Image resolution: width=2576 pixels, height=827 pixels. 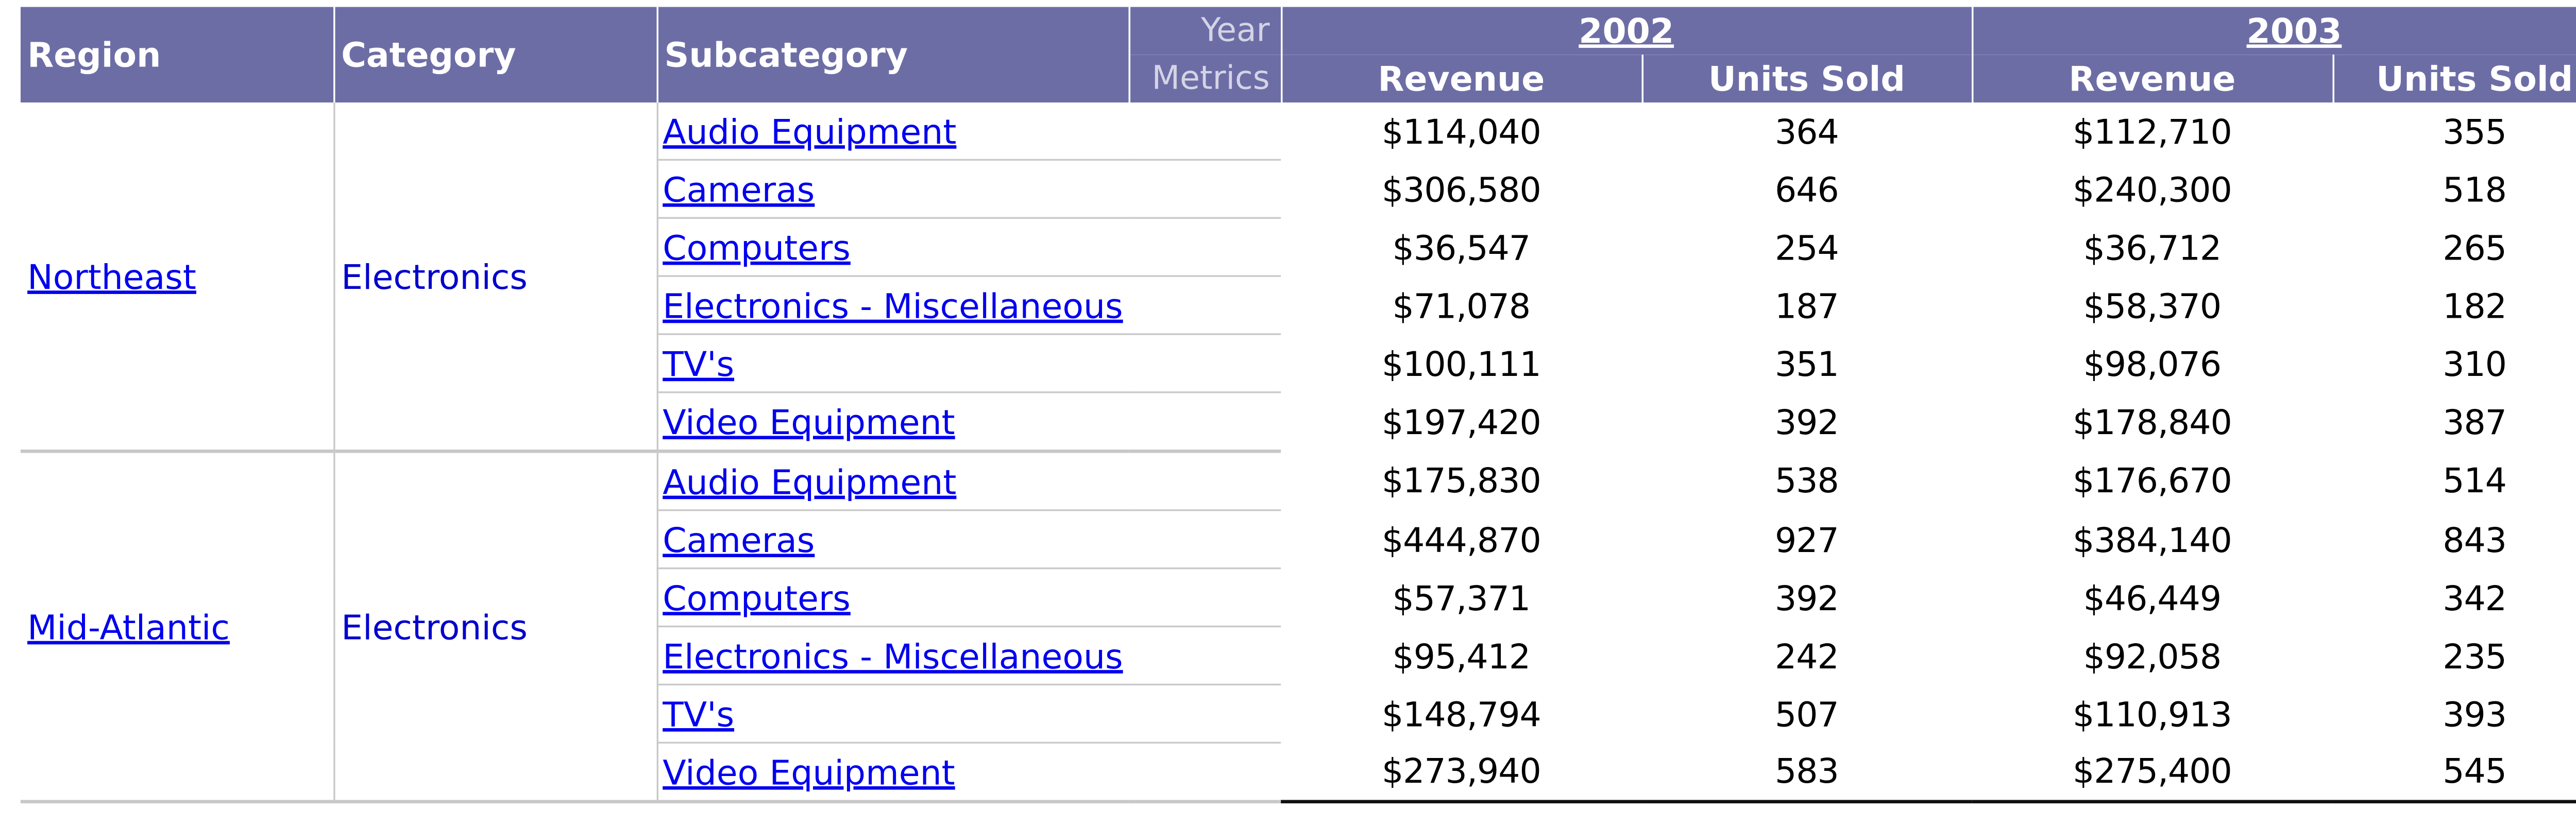 What do you see at coordinates (893, 55) in the screenshot?
I see `column-header-subcategory: Subcategory` at bounding box center [893, 55].